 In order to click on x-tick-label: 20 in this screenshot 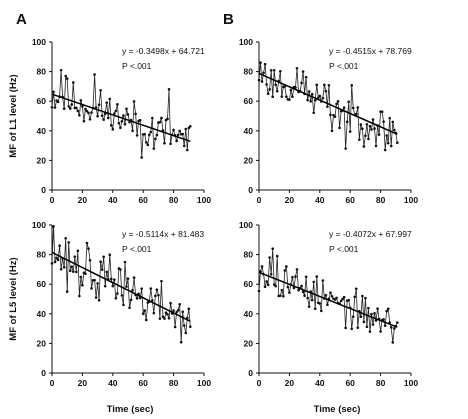, I will do `click(290, 383)`.